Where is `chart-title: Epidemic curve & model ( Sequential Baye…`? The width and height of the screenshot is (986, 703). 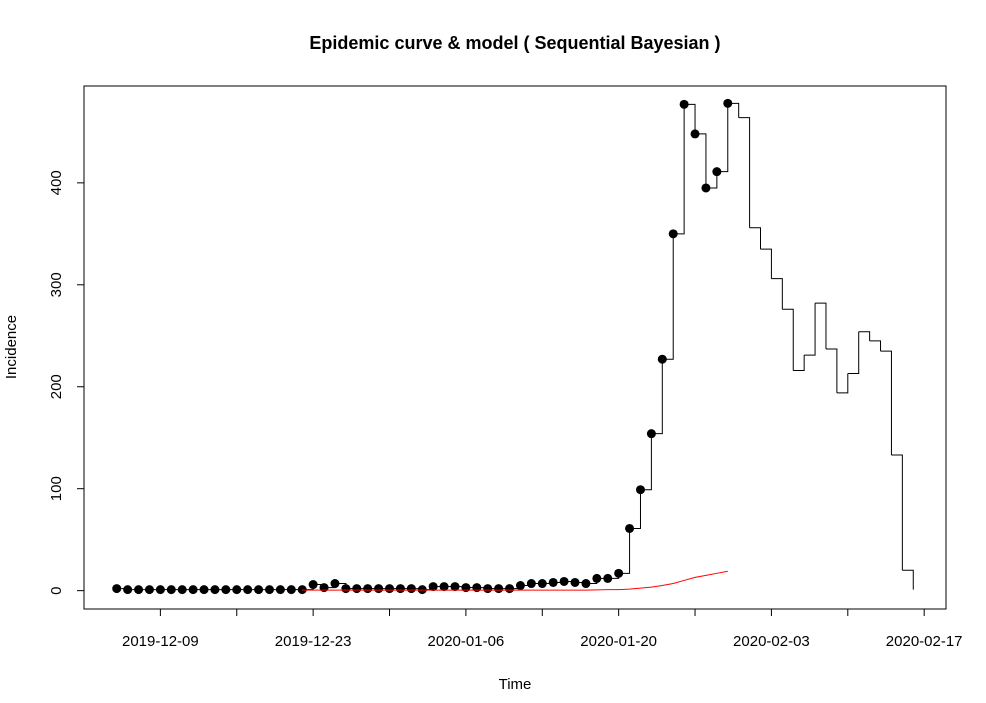
chart-title: Epidemic curve & model ( Sequential Baye… is located at coordinates (514, 43).